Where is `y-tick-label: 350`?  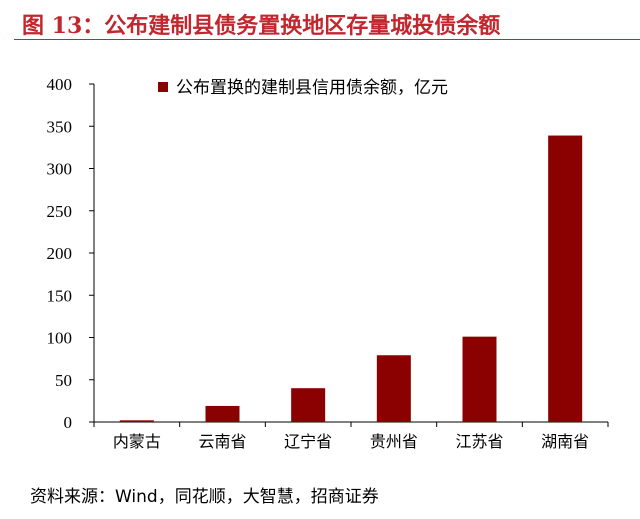
y-tick-label: 350 is located at coordinates (60, 126).